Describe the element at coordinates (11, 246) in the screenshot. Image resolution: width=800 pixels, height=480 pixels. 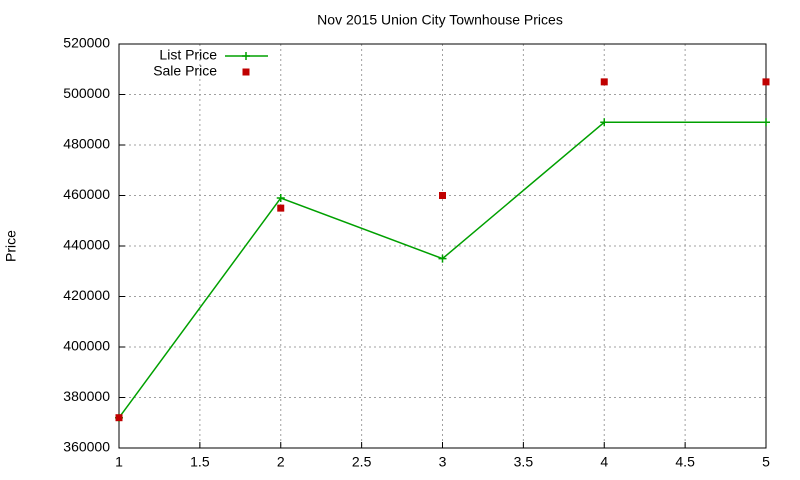
I see `y-axis-label: Price` at that location.